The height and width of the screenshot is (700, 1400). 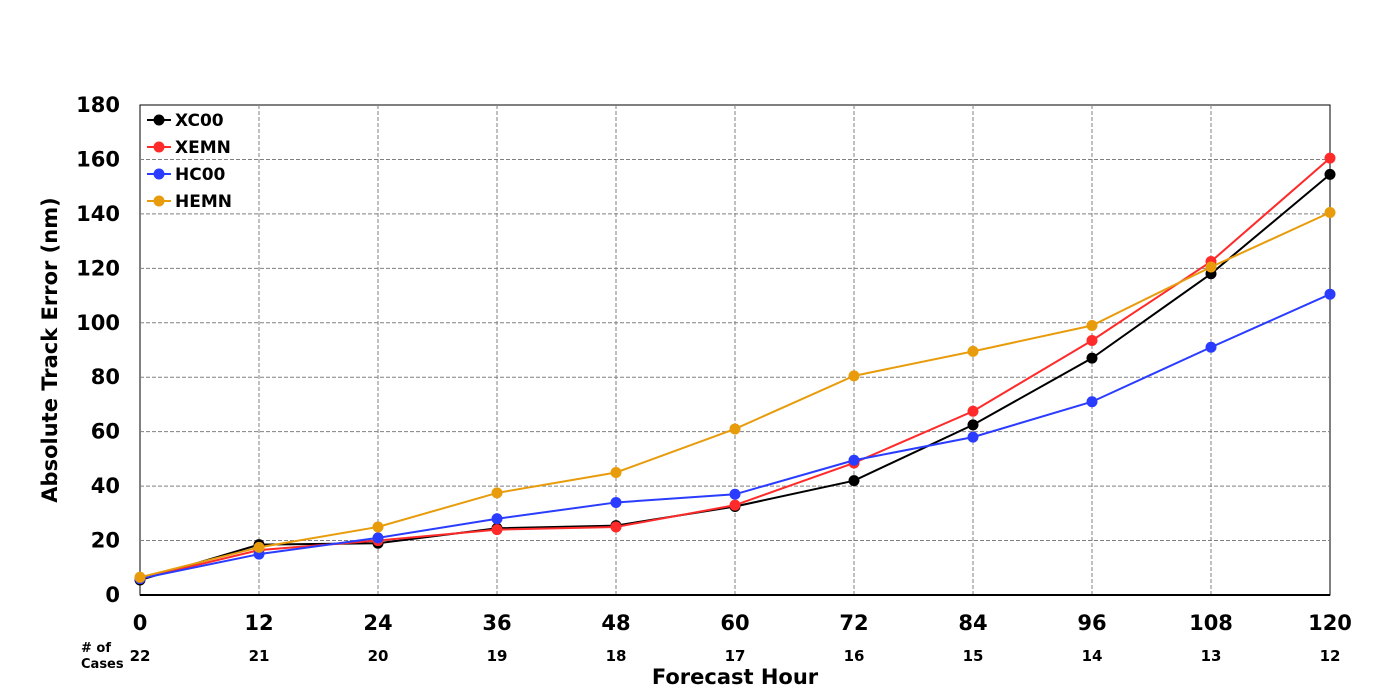 What do you see at coordinates (105, 432) in the screenshot?
I see `y-tick-label: 60` at bounding box center [105, 432].